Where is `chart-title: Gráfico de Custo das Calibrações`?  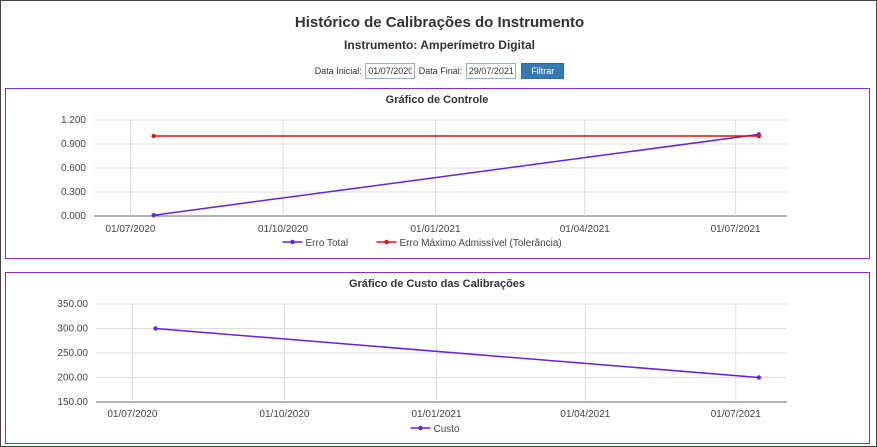 chart-title: Gráfico de Custo das Calibrações is located at coordinates (437, 284).